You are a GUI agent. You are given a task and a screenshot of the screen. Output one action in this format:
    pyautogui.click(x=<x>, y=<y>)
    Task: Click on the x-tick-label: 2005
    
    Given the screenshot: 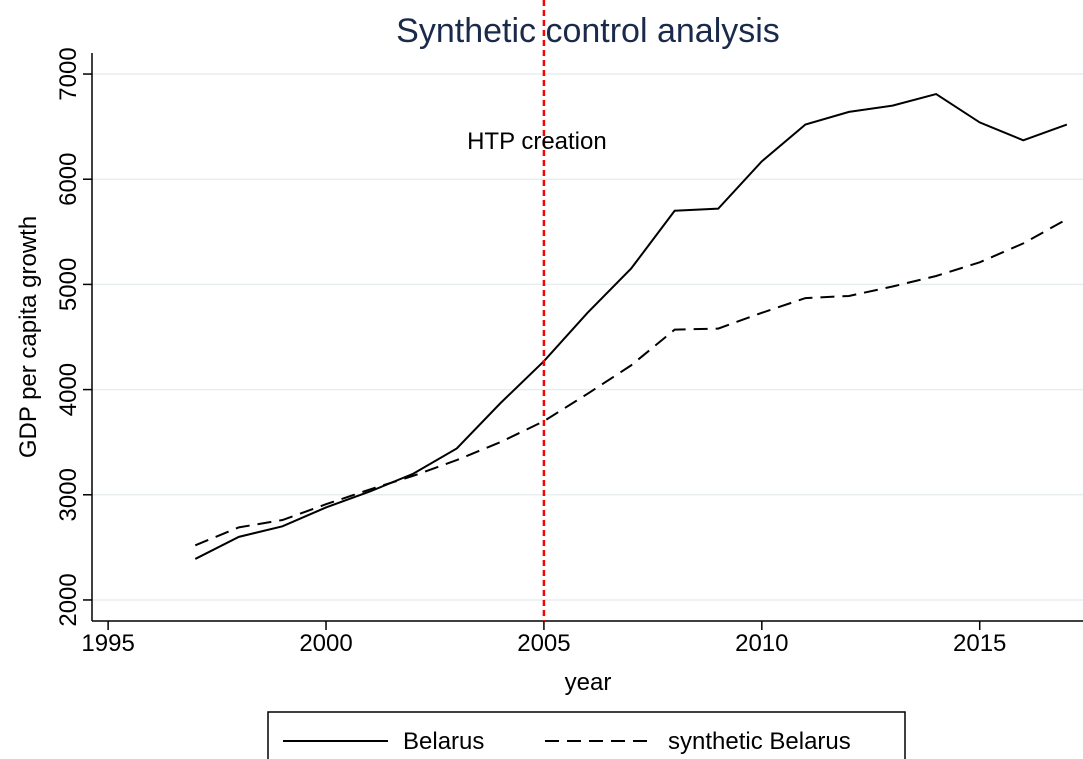 What is the action you would take?
    pyautogui.click(x=543, y=643)
    